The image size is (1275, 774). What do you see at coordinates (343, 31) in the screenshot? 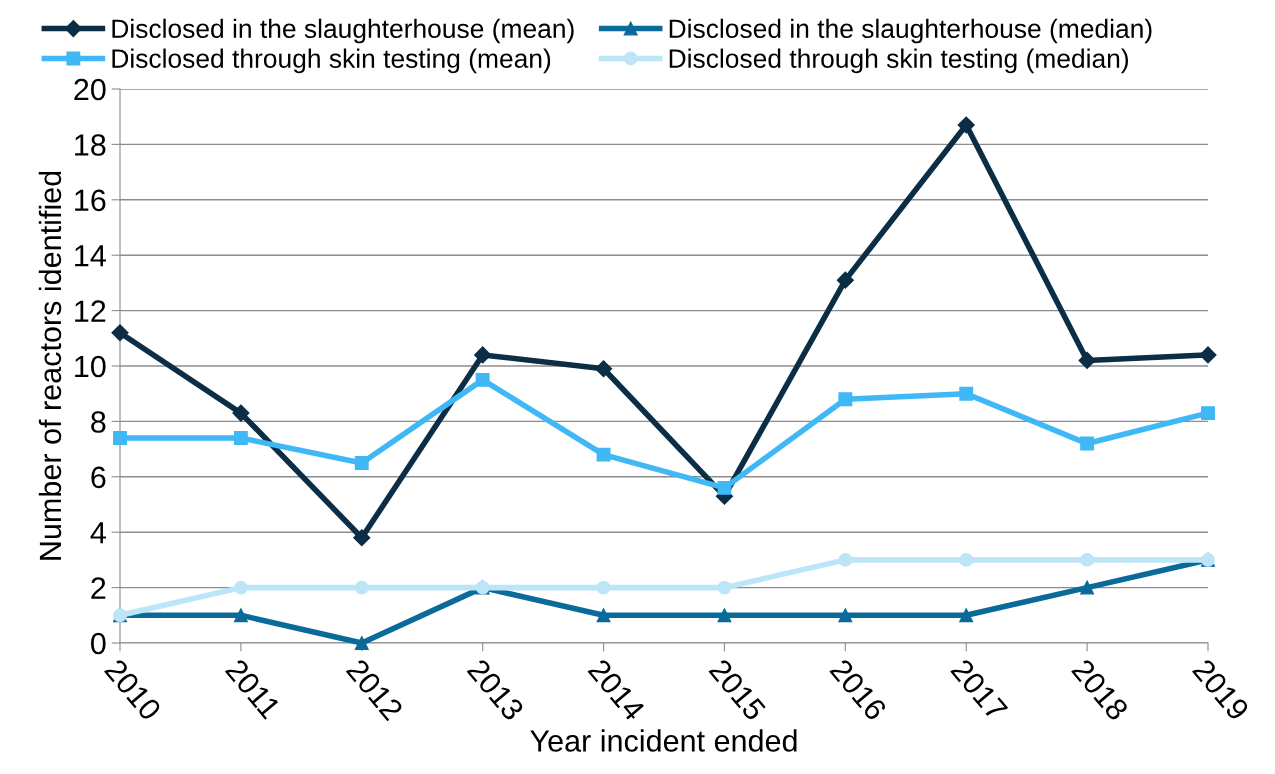
I see `legend-label: Disclosed in the slaughterhouse (mean)` at bounding box center [343, 31].